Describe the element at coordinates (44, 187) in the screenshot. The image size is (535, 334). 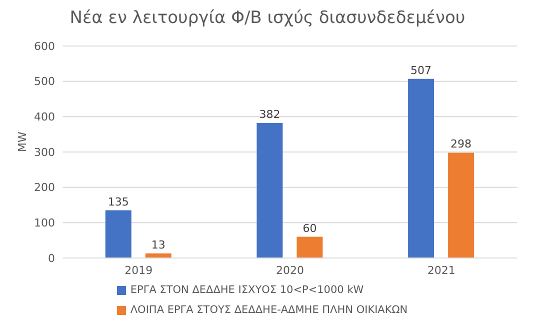
I see `y-tick-label: 200` at that location.